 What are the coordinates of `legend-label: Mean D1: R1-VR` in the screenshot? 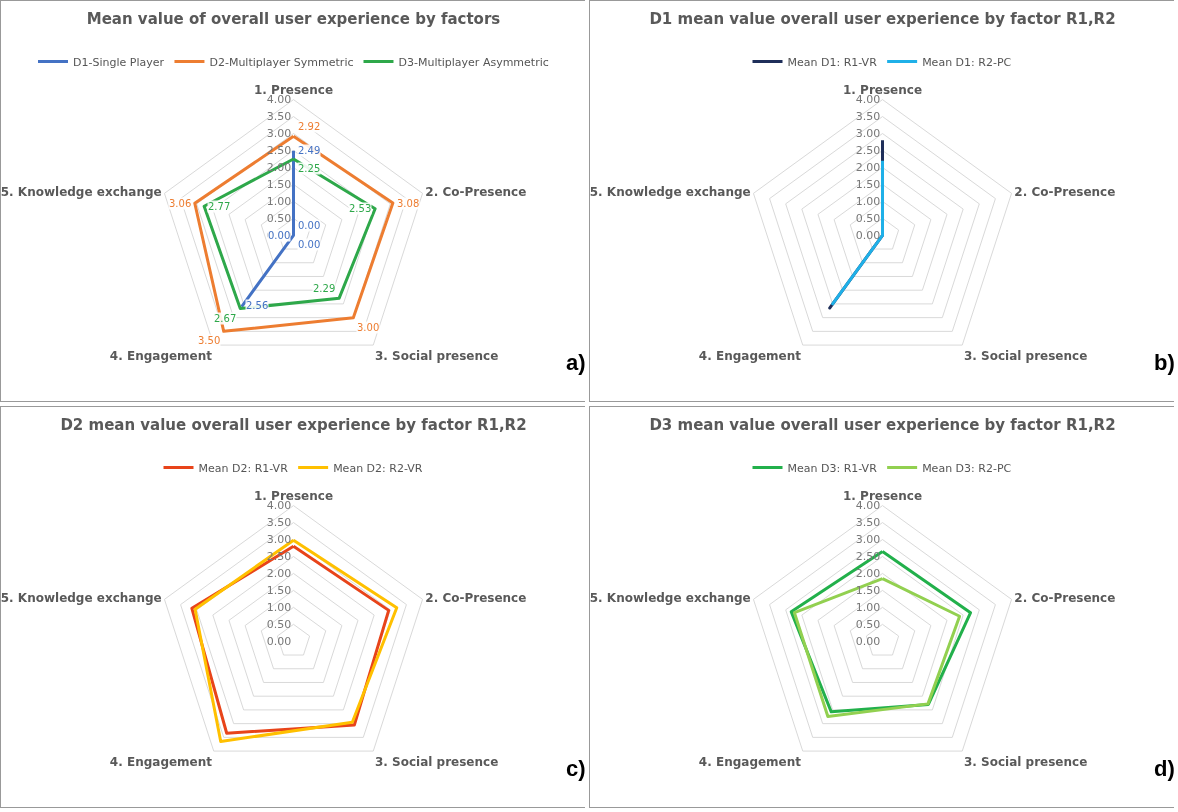 It's located at (832, 62).